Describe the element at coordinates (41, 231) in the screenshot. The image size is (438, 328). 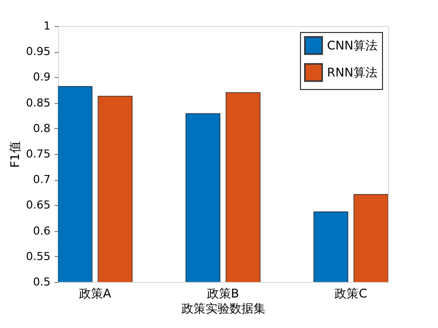
I see `y-tick-label: 0.6` at that location.